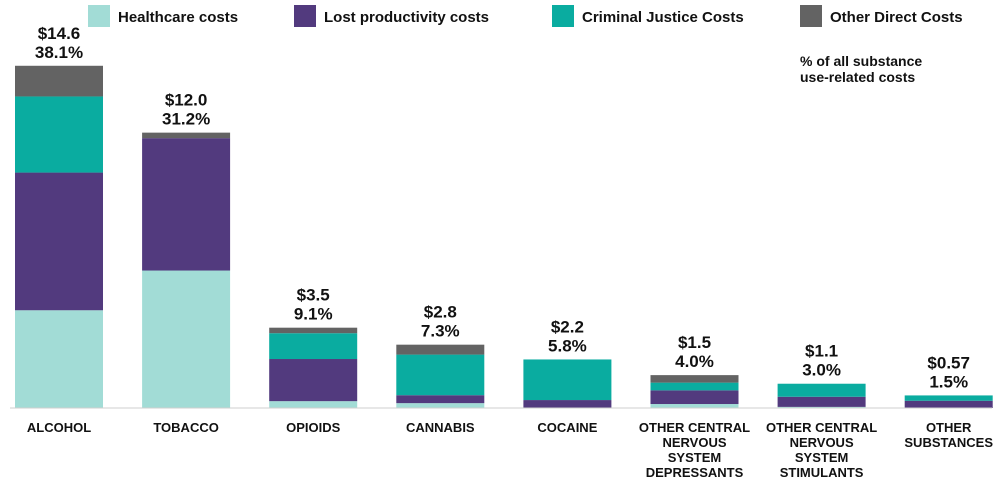 The height and width of the screenshot is (491, 1000). What do you see at coordinates (313, 330) in the screenshot?
I see `bar-segment-opioids-other-direct-costs` at bounding box center [313, 330].